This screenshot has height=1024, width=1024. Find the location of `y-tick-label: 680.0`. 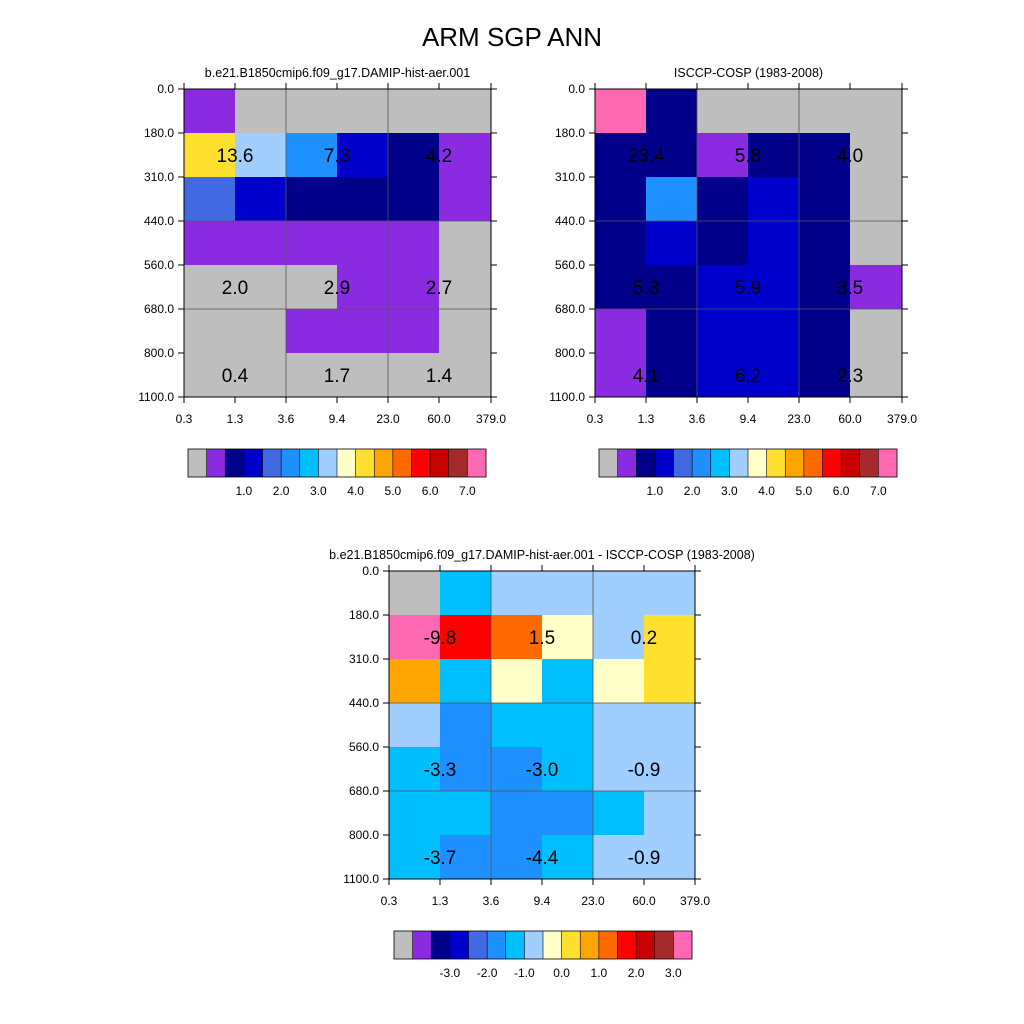

y-tick-label: 680.0 is located at coordinates (570, 309).